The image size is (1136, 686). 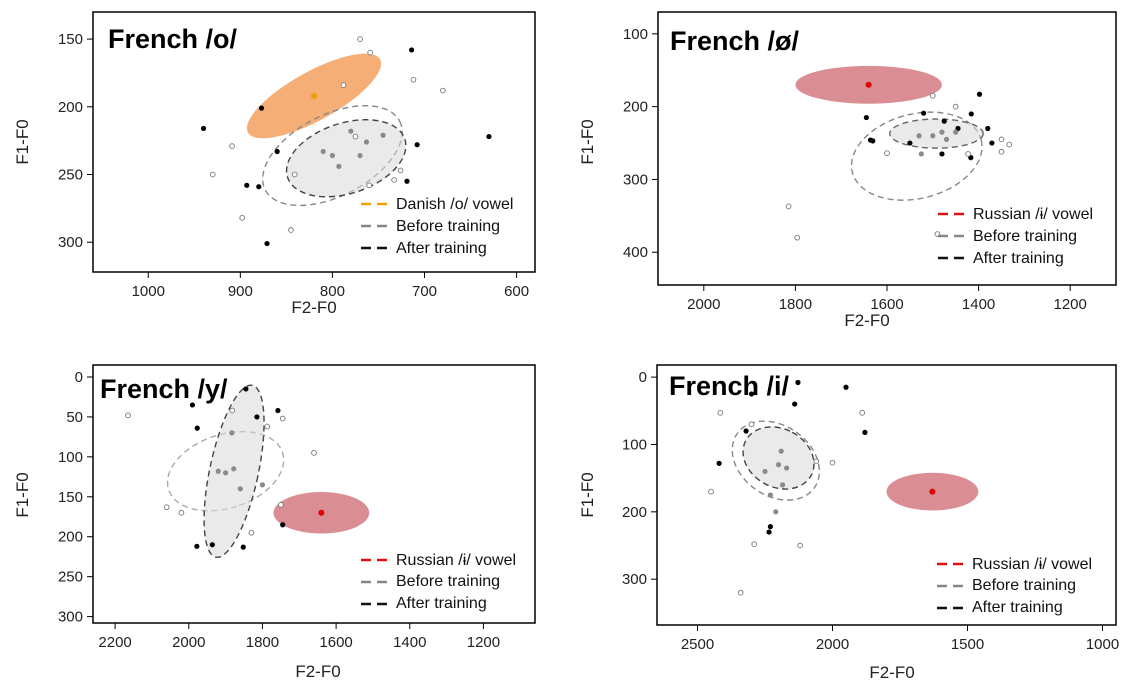 I want to click on reference-center-point, so click(x=321, y=512).